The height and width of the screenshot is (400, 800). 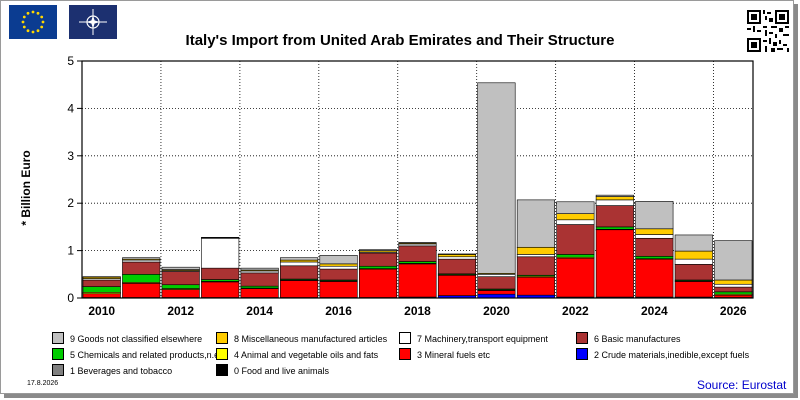 What do you see at coordinates (127, 338) in the screenshot?
I see `legend-item: 9 Goods not classified elsewhere` at bounding box center [127, 338].